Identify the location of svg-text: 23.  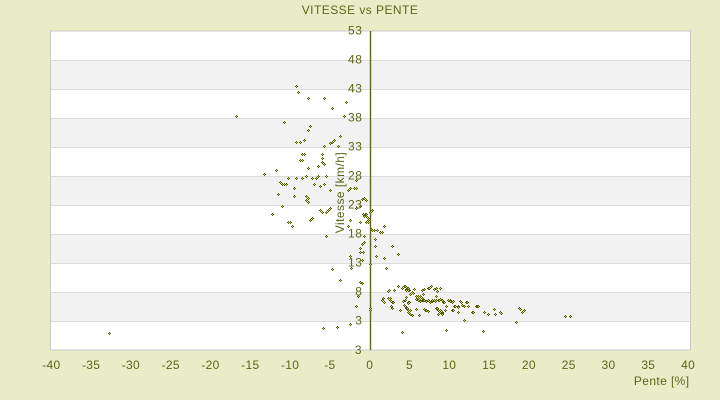
(355, 205).